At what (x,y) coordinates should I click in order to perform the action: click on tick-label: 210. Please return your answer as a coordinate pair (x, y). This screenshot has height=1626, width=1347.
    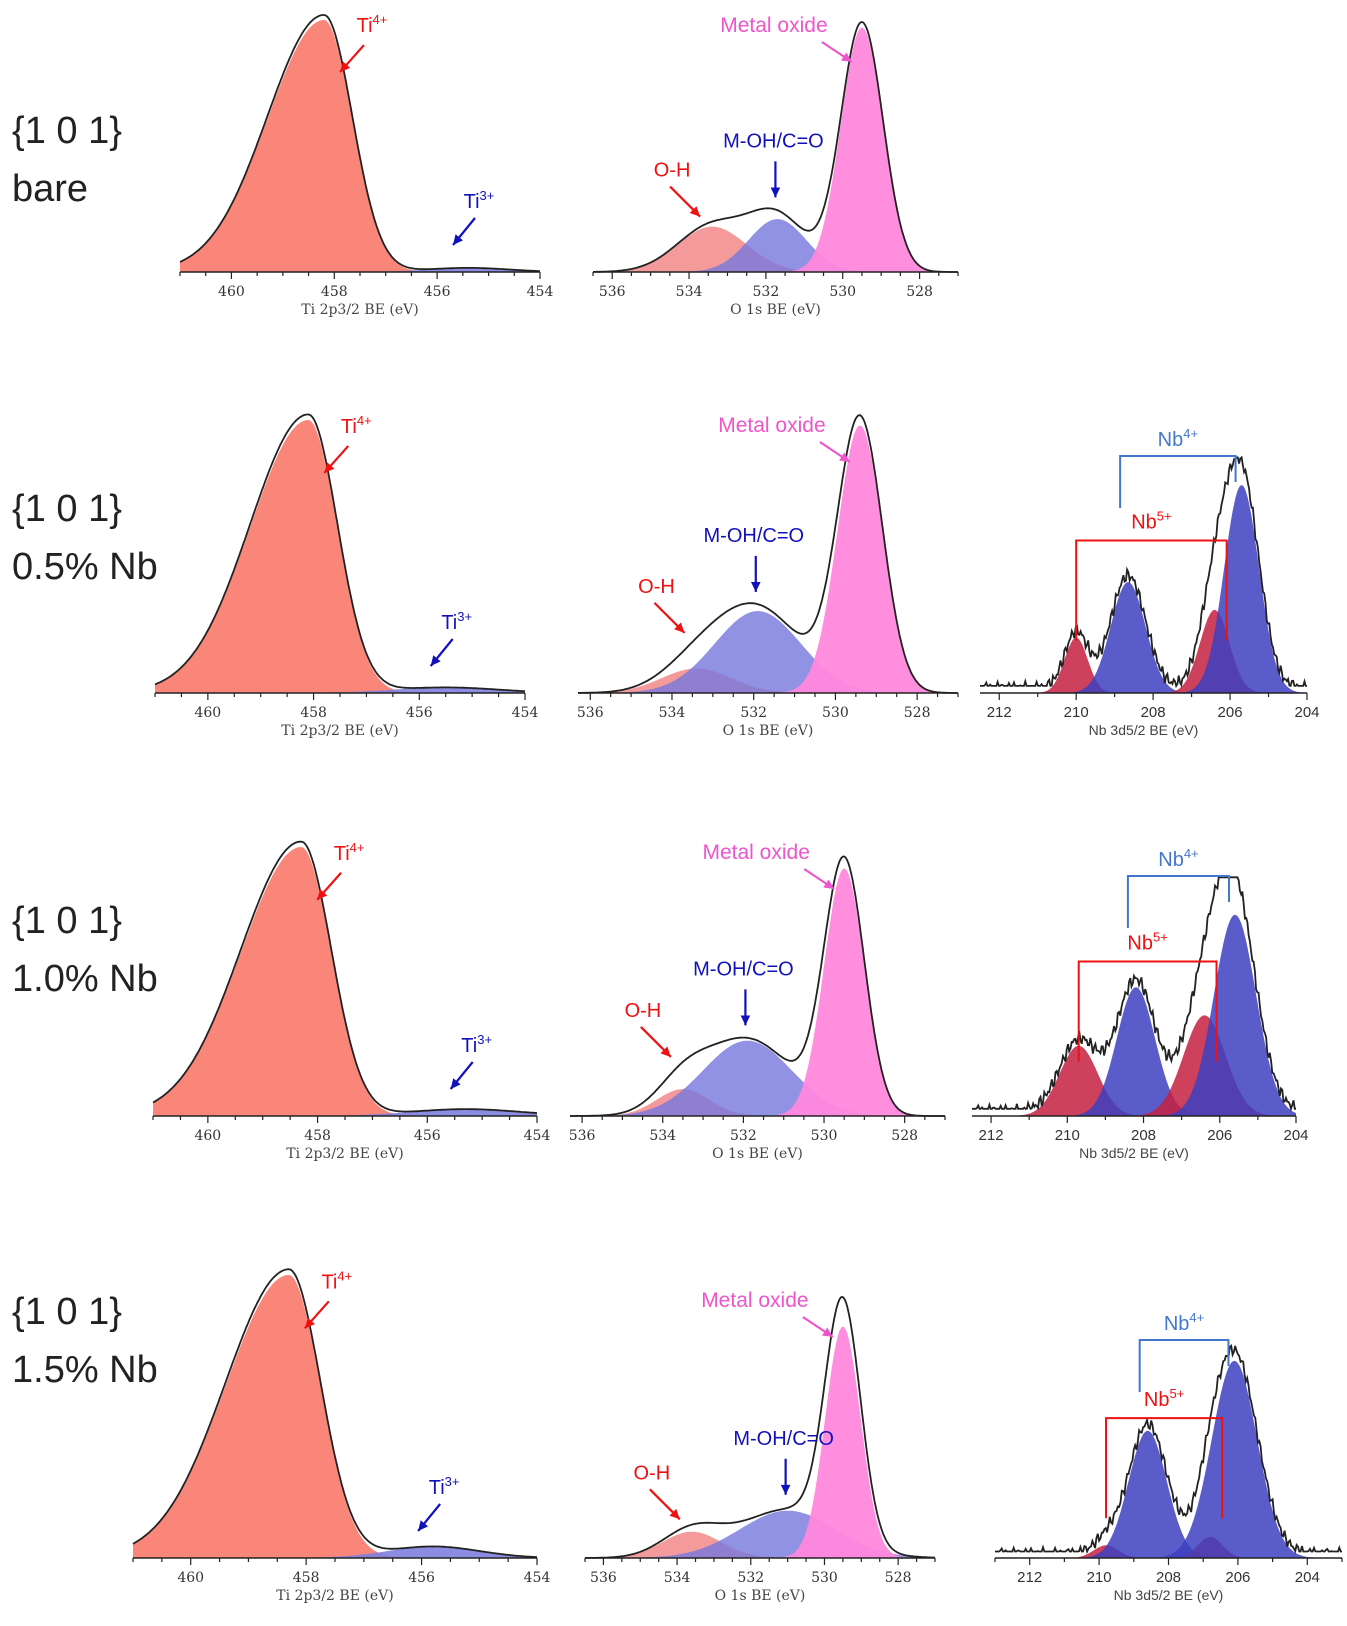
    Looking at the image, I should click on (1099, 1577).